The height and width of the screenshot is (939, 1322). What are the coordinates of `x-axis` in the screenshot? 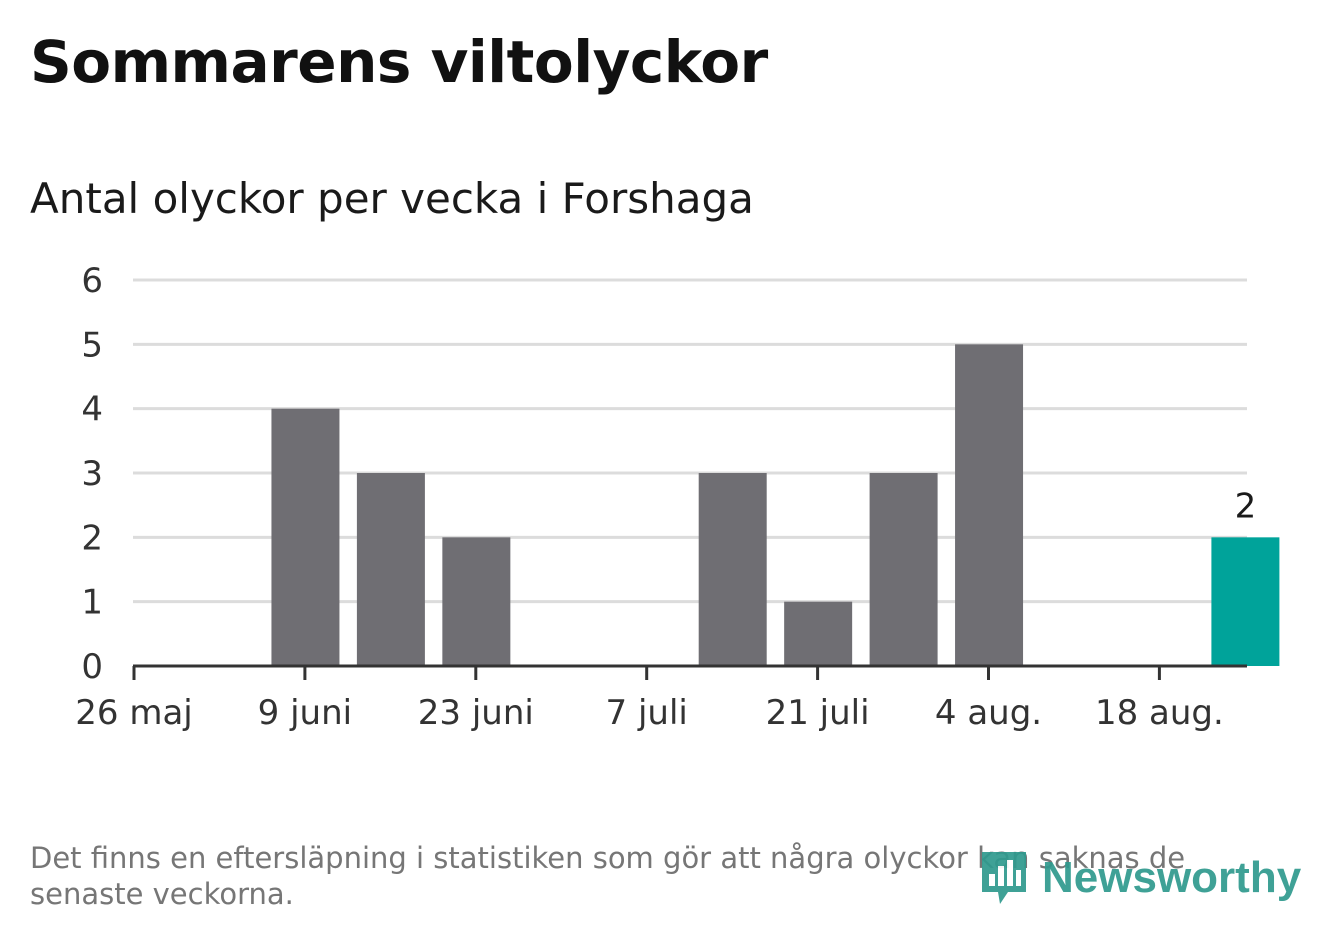 It's located at (689, 672).